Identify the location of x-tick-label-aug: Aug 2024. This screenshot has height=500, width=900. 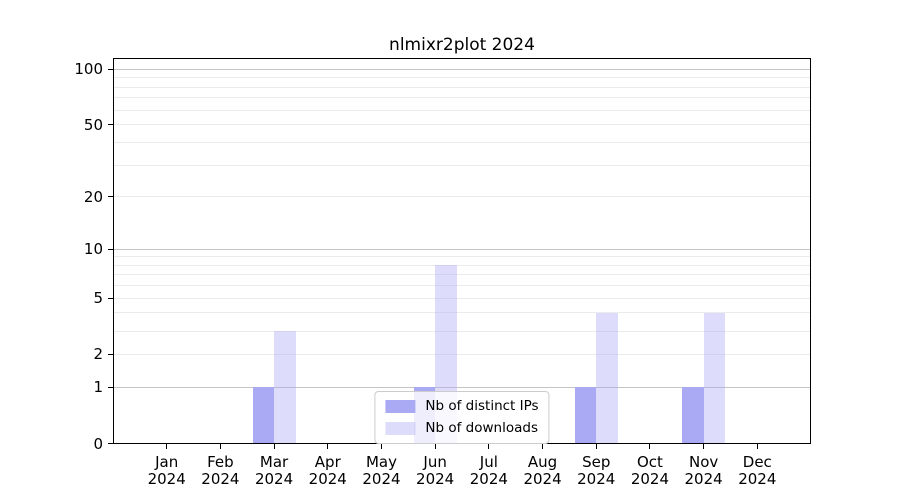
(542, 470).